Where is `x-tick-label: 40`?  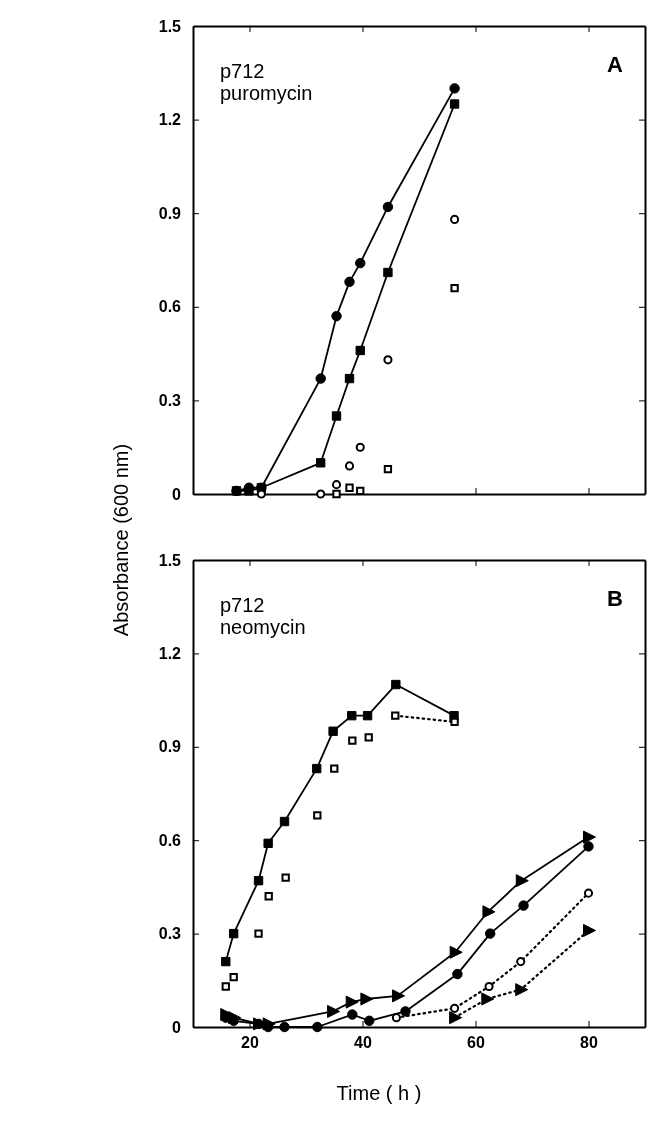
x-tick-label: 40 is located at coordinates (363, 1043).